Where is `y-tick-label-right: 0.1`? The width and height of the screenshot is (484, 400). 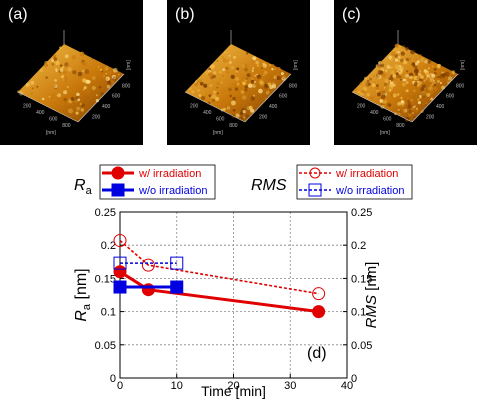 y-tick-label-right: 0.1 is located at coordinates (358, 313).